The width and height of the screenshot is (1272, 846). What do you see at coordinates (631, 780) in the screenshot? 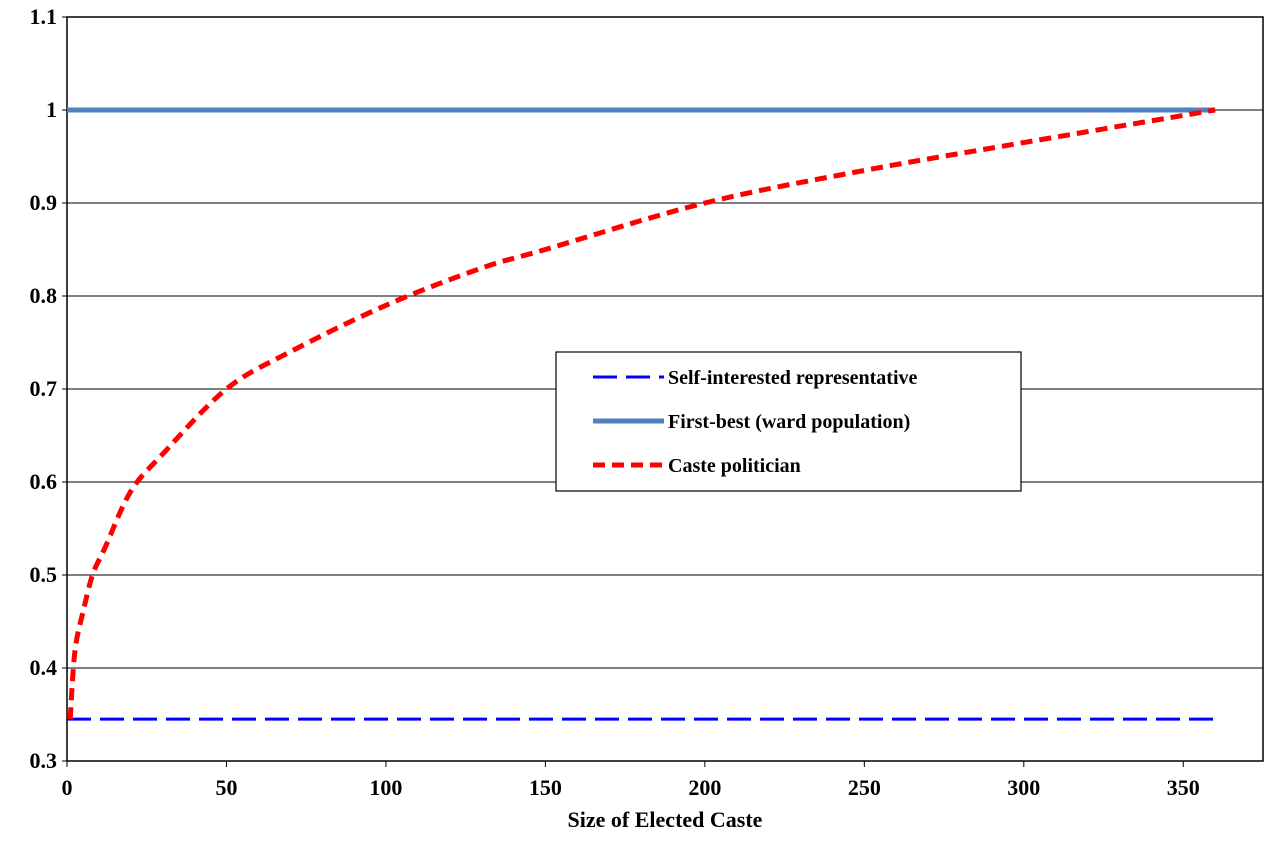
I see `x-axis: 0 50 100 150 200 250 300 350` at bounding box center [631, 780].